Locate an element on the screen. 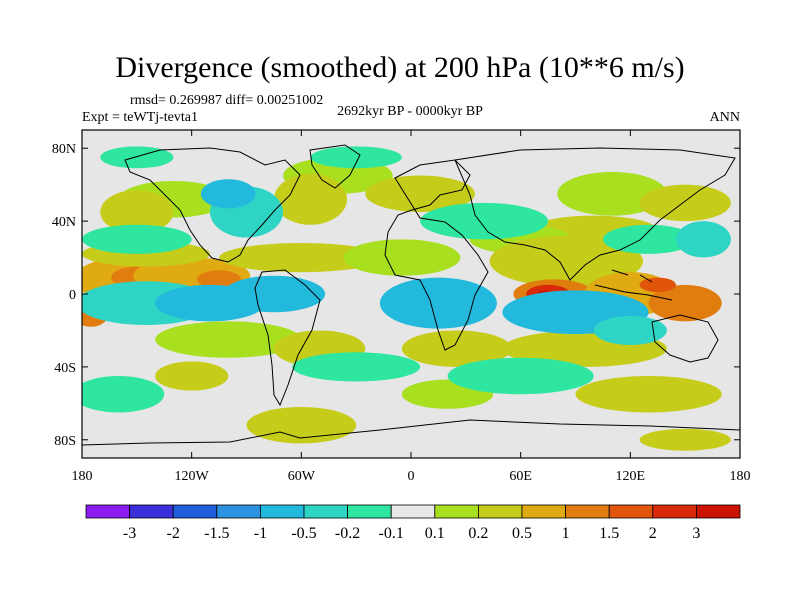  colorbar-label-4: -0.5 is located at coordinates (303, 533).